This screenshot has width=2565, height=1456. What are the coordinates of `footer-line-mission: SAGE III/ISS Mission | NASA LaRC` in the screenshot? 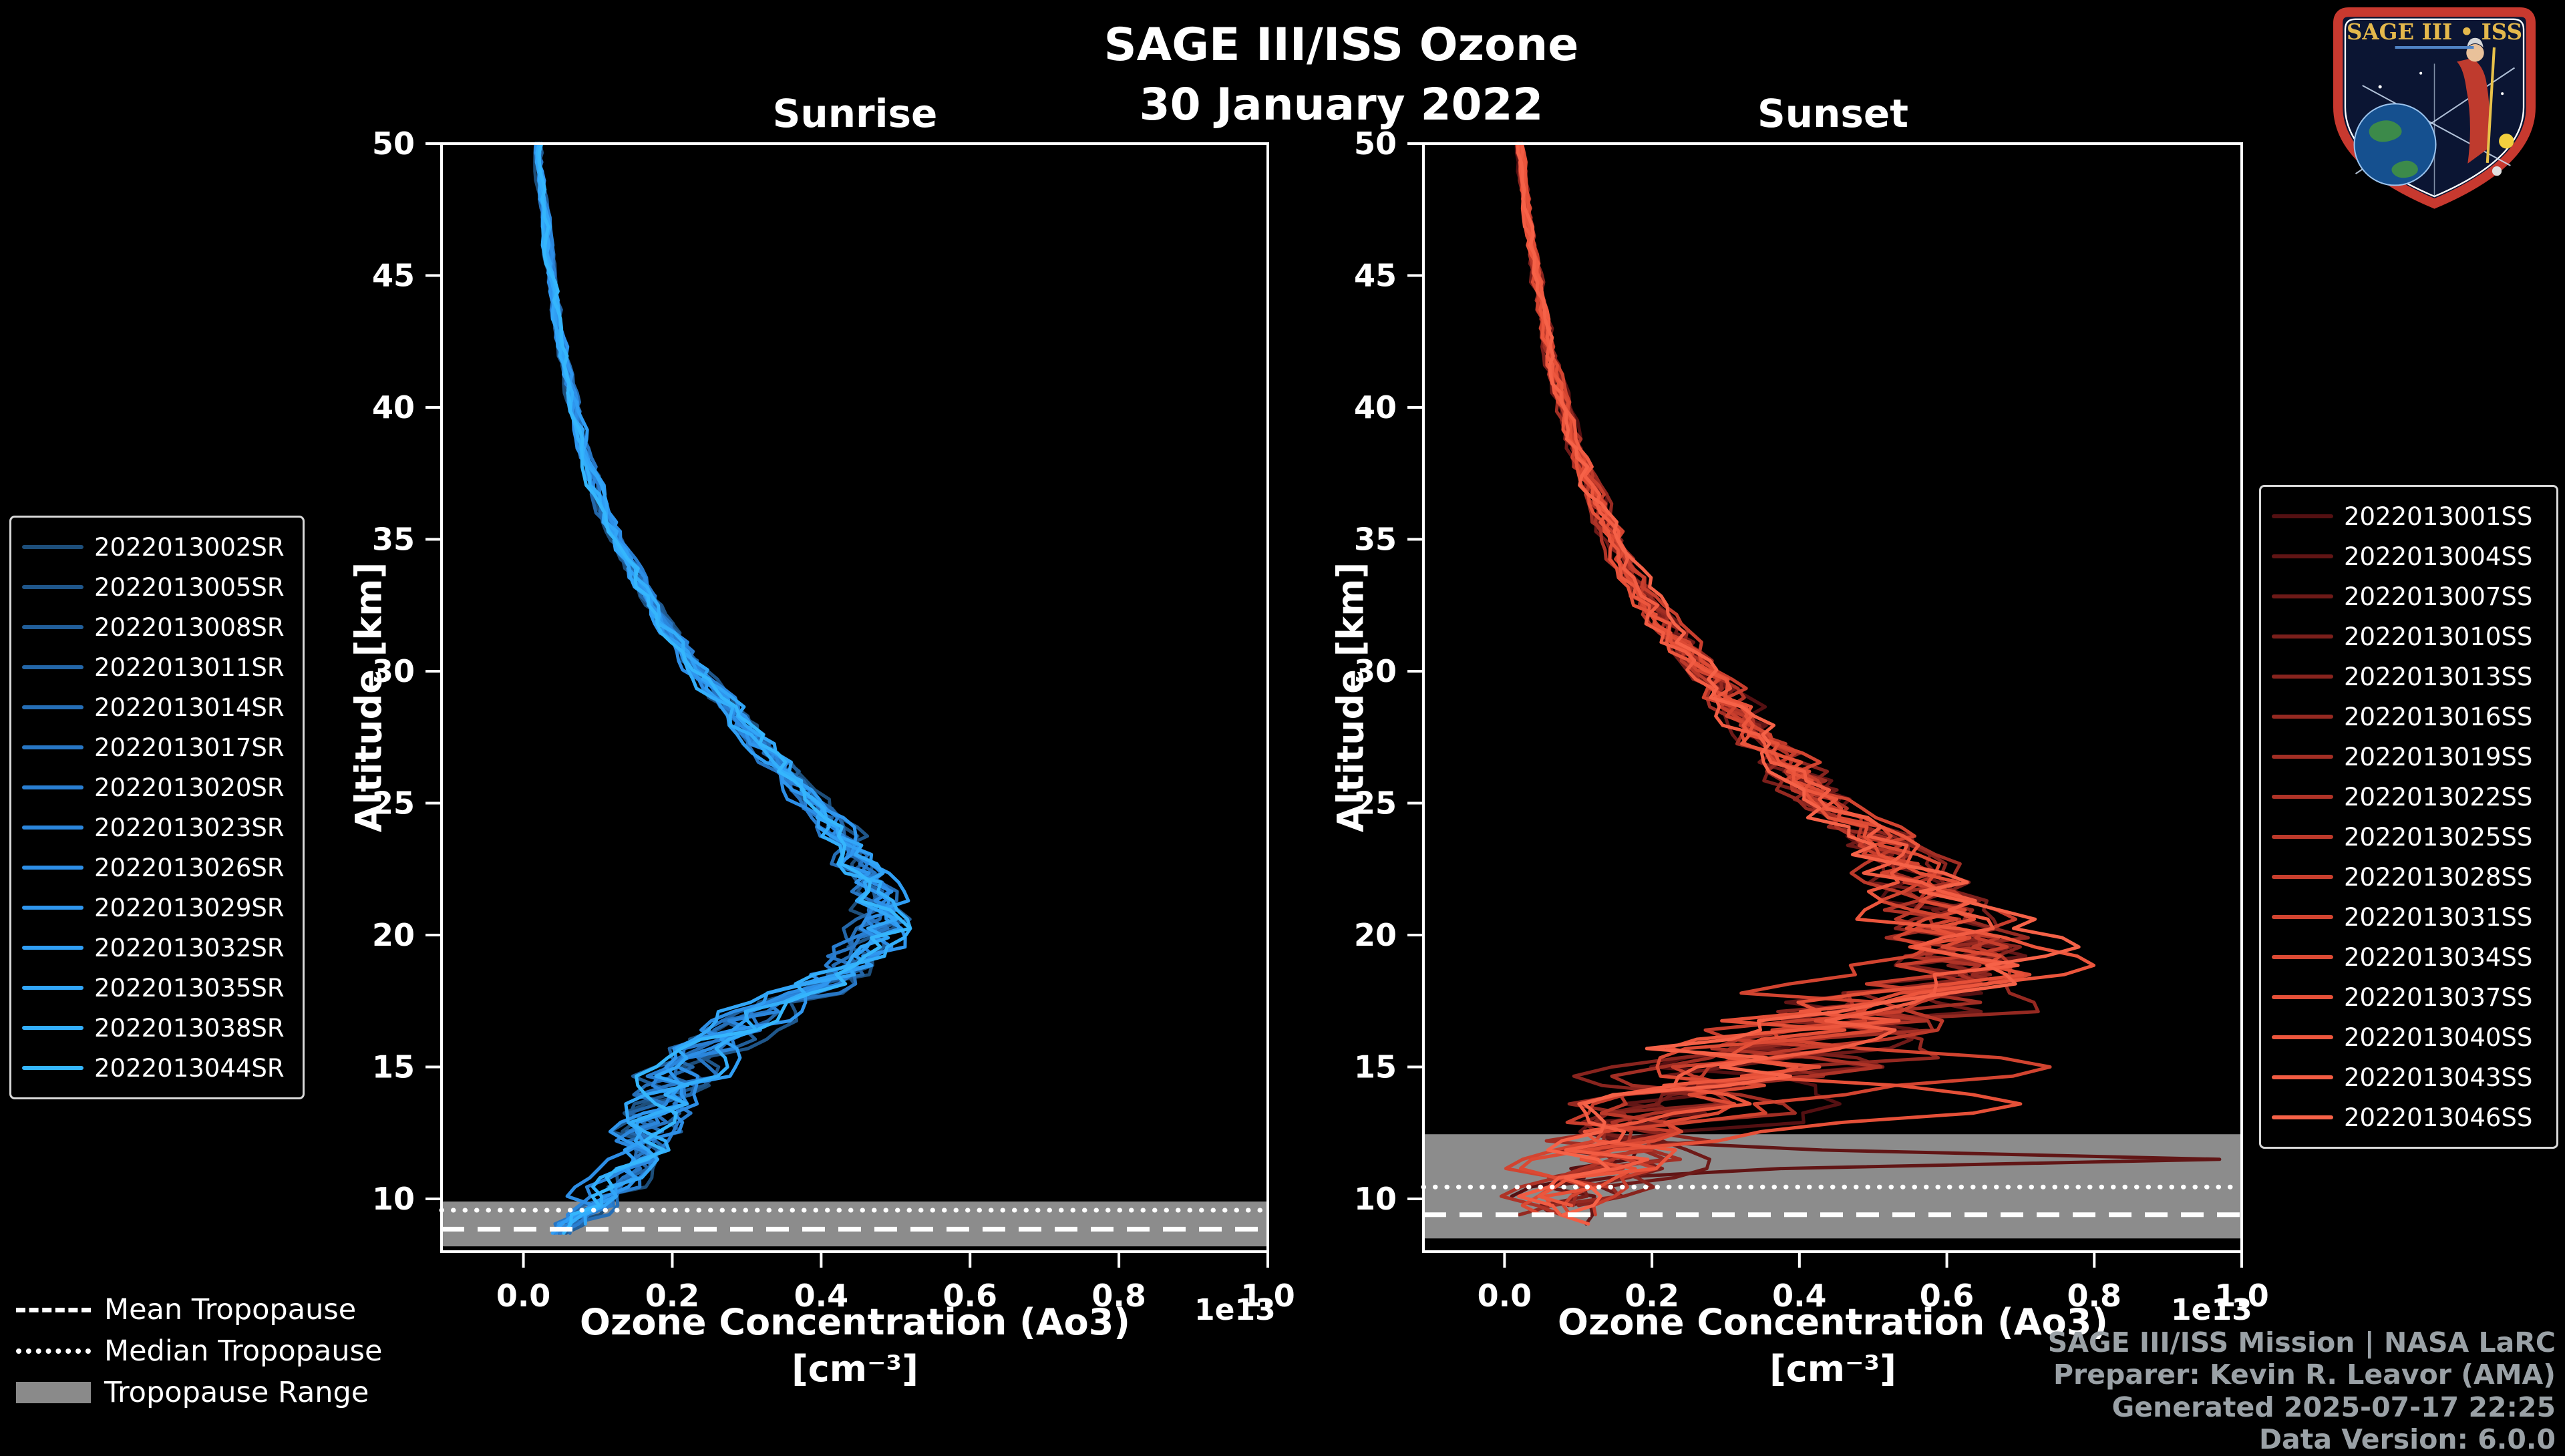 It's located at (2301, 1342).